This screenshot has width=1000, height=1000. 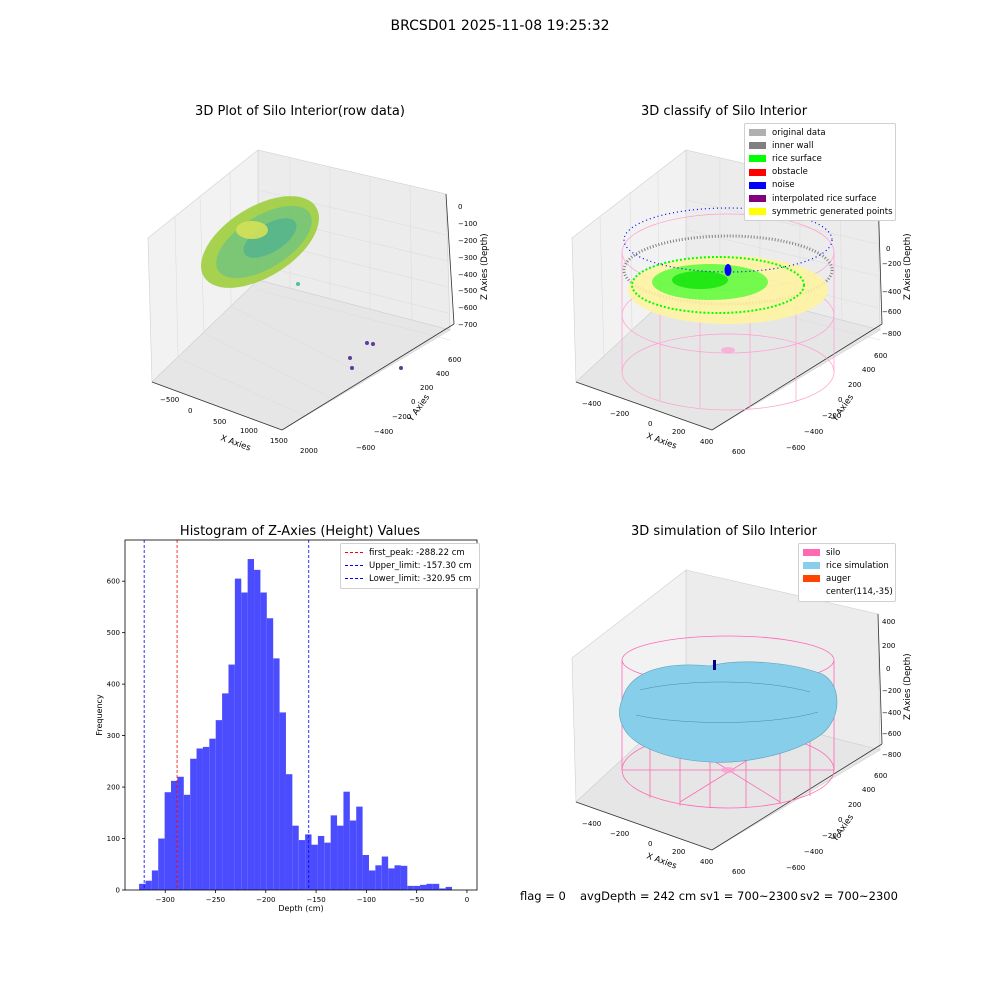 I want to click on figure-title: BRCSD01 2025-11-08 19:25:32, so click(x=500, y=26).